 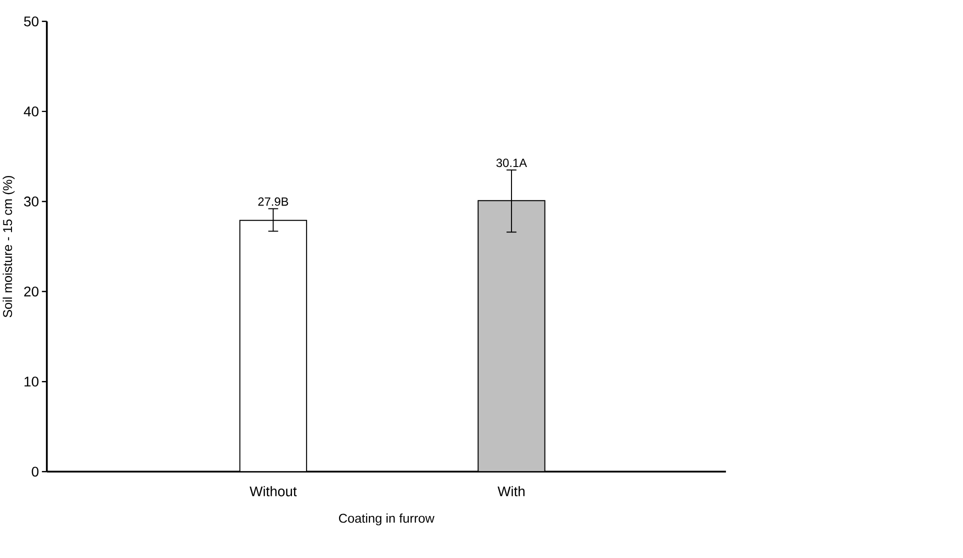 What do you see at coordinates (31, 201) in the screenshot?
I see `y-tick-label: 30` at bounding box center [31, 201].